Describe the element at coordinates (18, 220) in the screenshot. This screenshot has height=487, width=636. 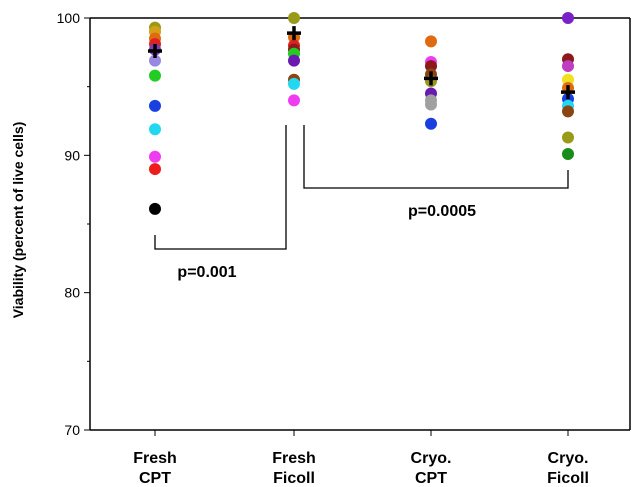
I see `y-axis-title: Viability (percent of live cells)` at that location.